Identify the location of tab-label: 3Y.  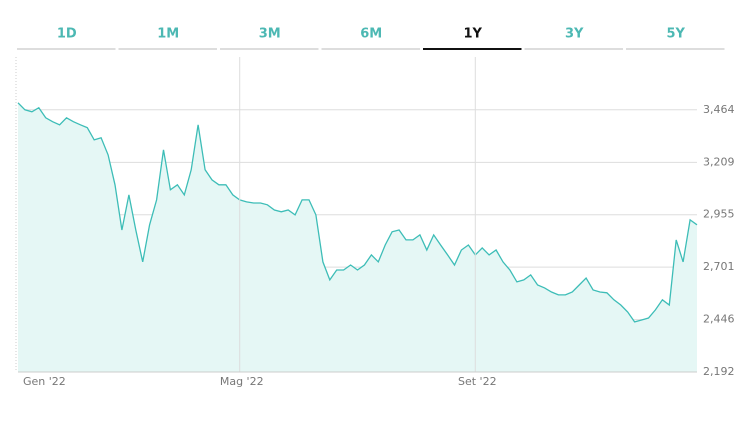
(574, 34).